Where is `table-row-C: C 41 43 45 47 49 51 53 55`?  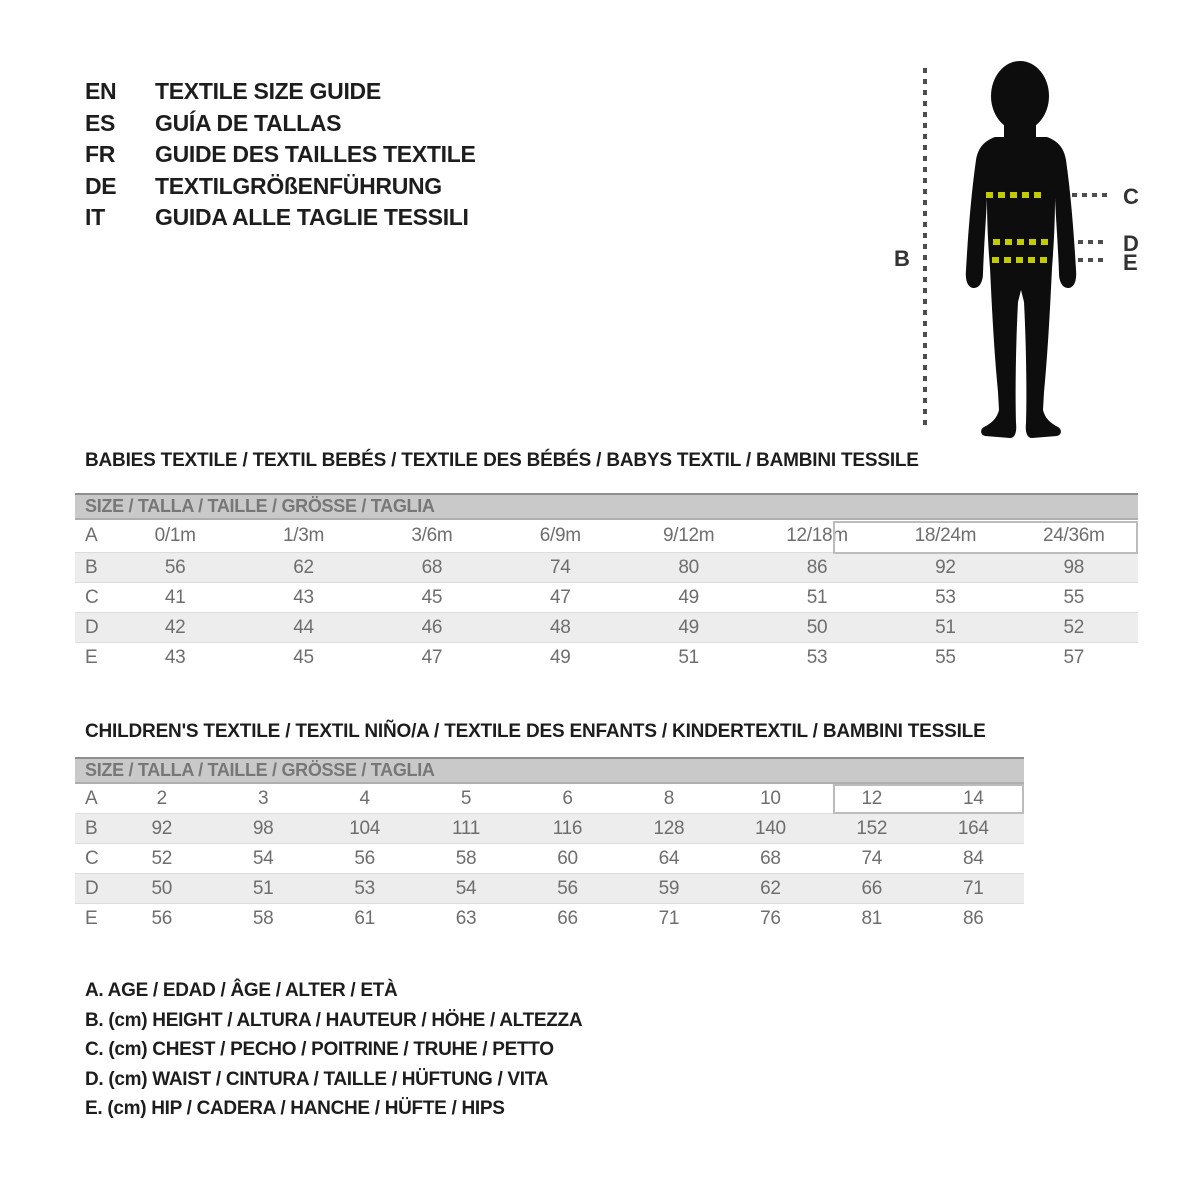
table-row-C: C 41 43 45 47 49 51 53 55 is located at coordinates (606, 598).